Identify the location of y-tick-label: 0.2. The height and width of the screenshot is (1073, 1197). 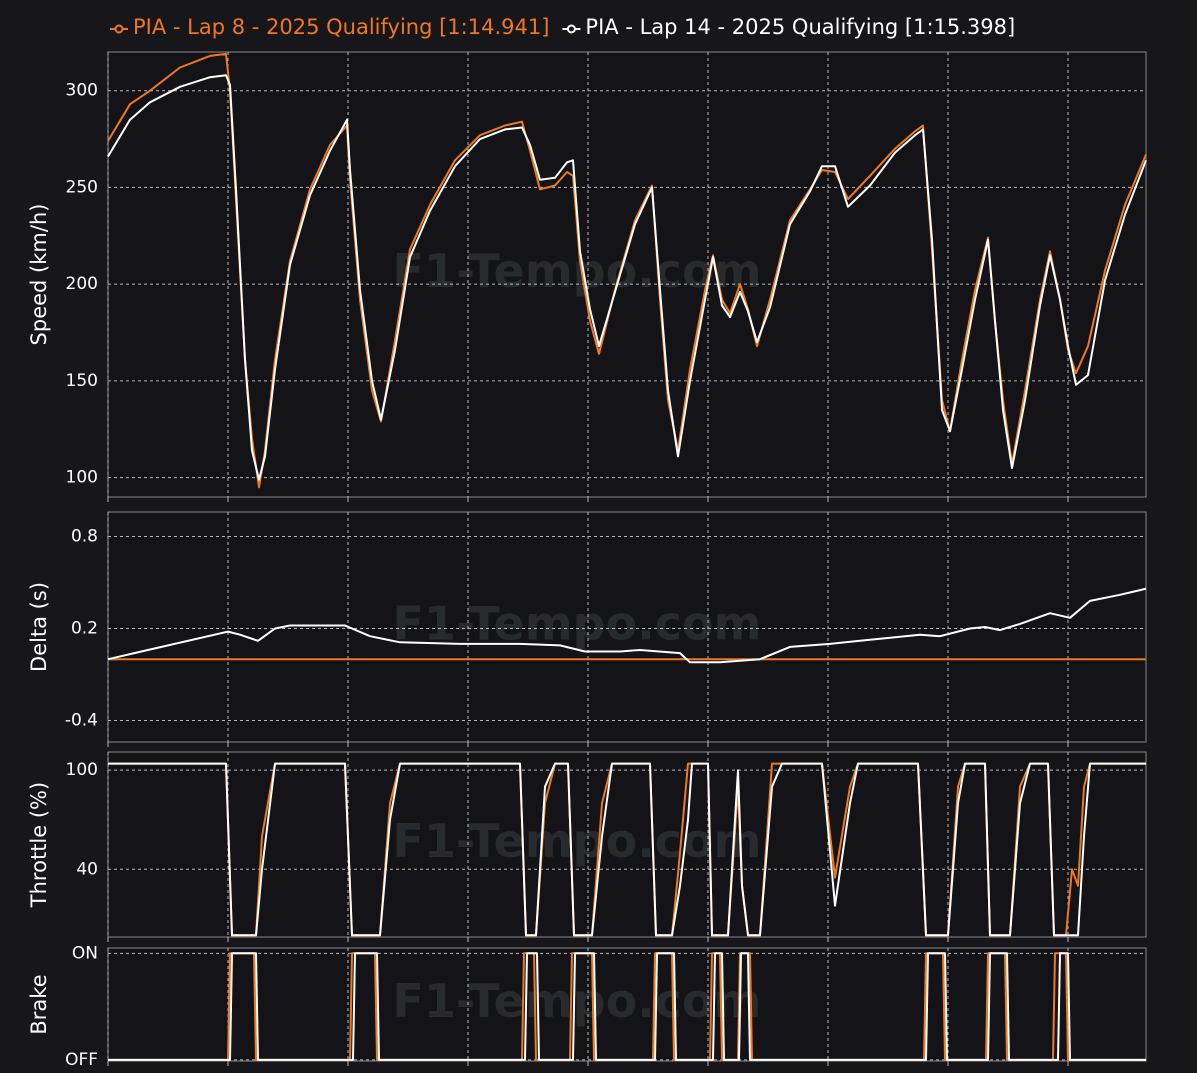
(84, 629).